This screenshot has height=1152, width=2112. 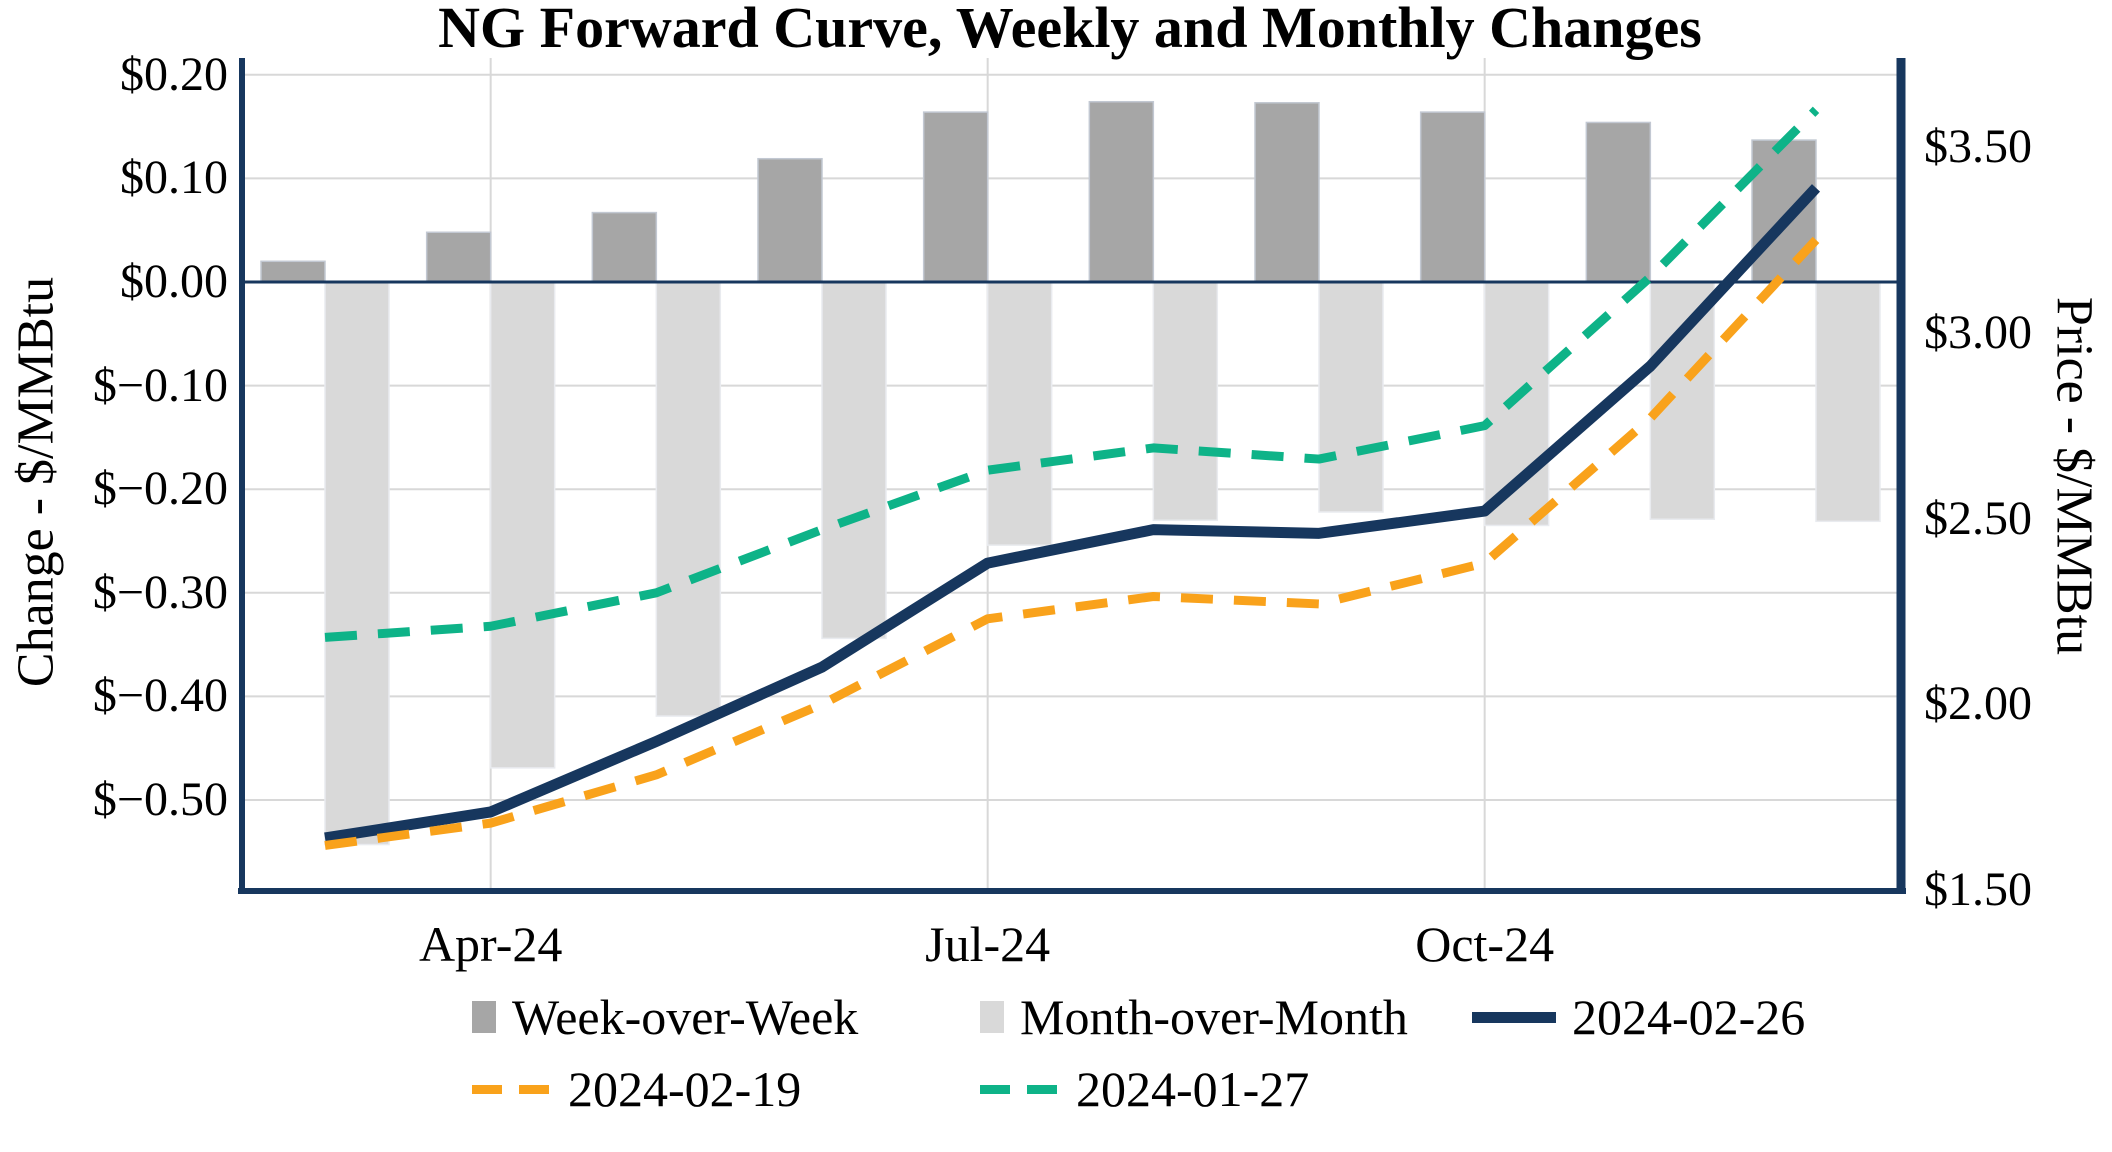 I want to click on legend-label: Week-over-Week, so click(x=685, y=1017).